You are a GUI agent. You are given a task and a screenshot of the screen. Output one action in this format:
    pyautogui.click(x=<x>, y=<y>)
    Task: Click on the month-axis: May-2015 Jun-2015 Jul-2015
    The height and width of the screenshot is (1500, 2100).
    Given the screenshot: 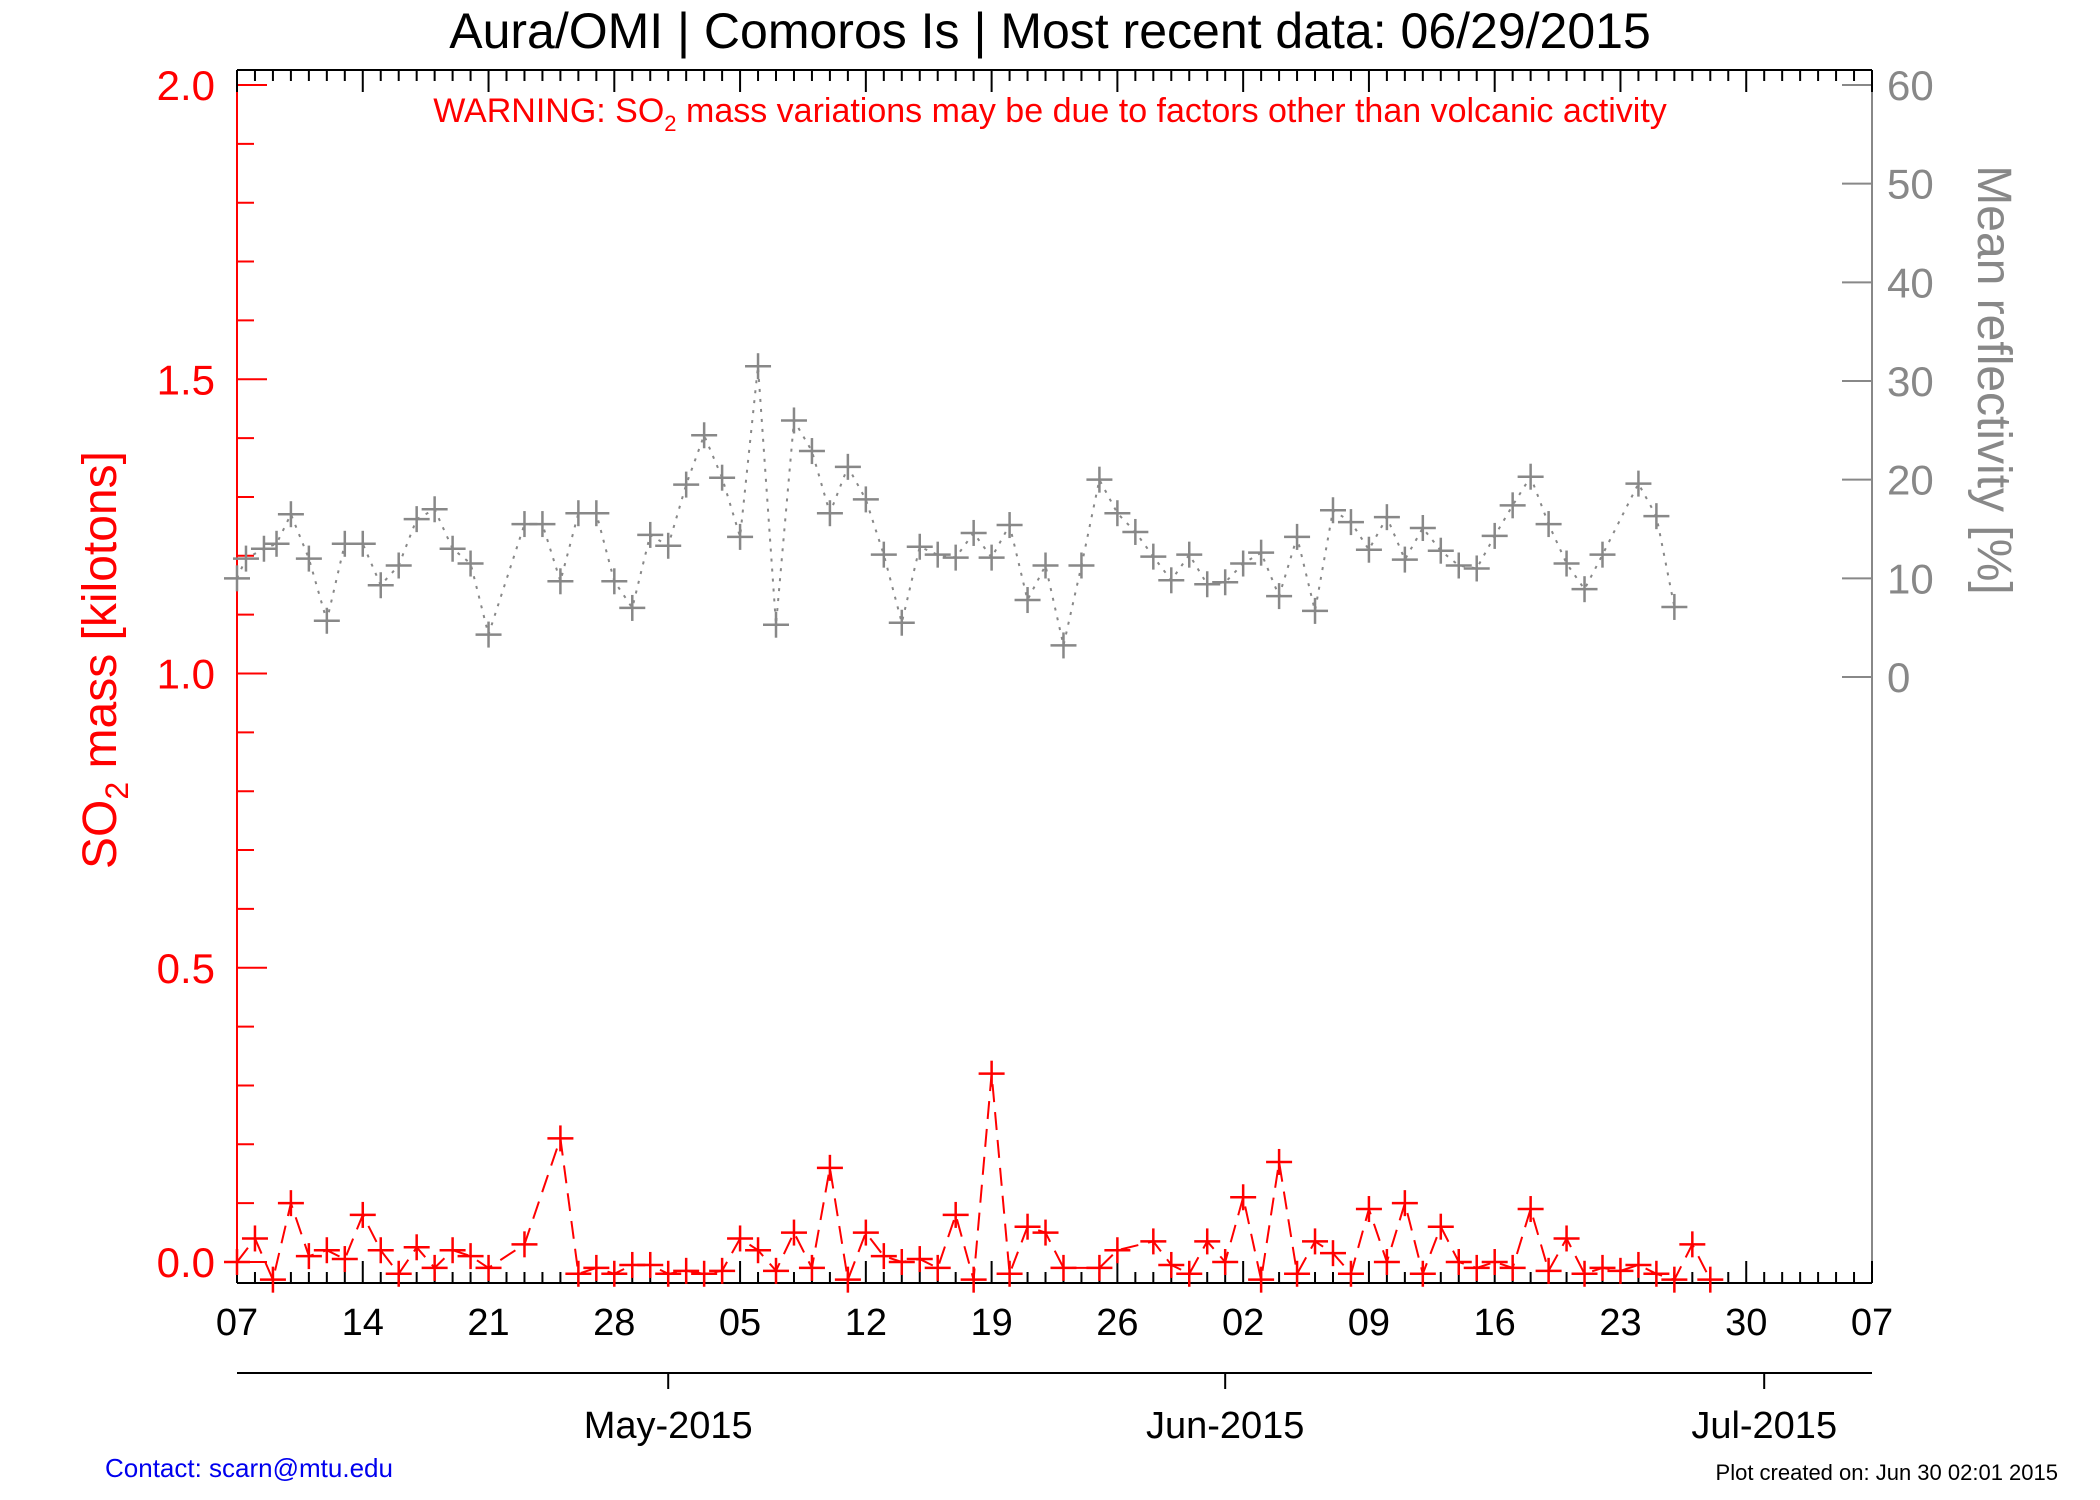 What is the action you would take?
    pyautogui.click(x=1054, y=1409)
    